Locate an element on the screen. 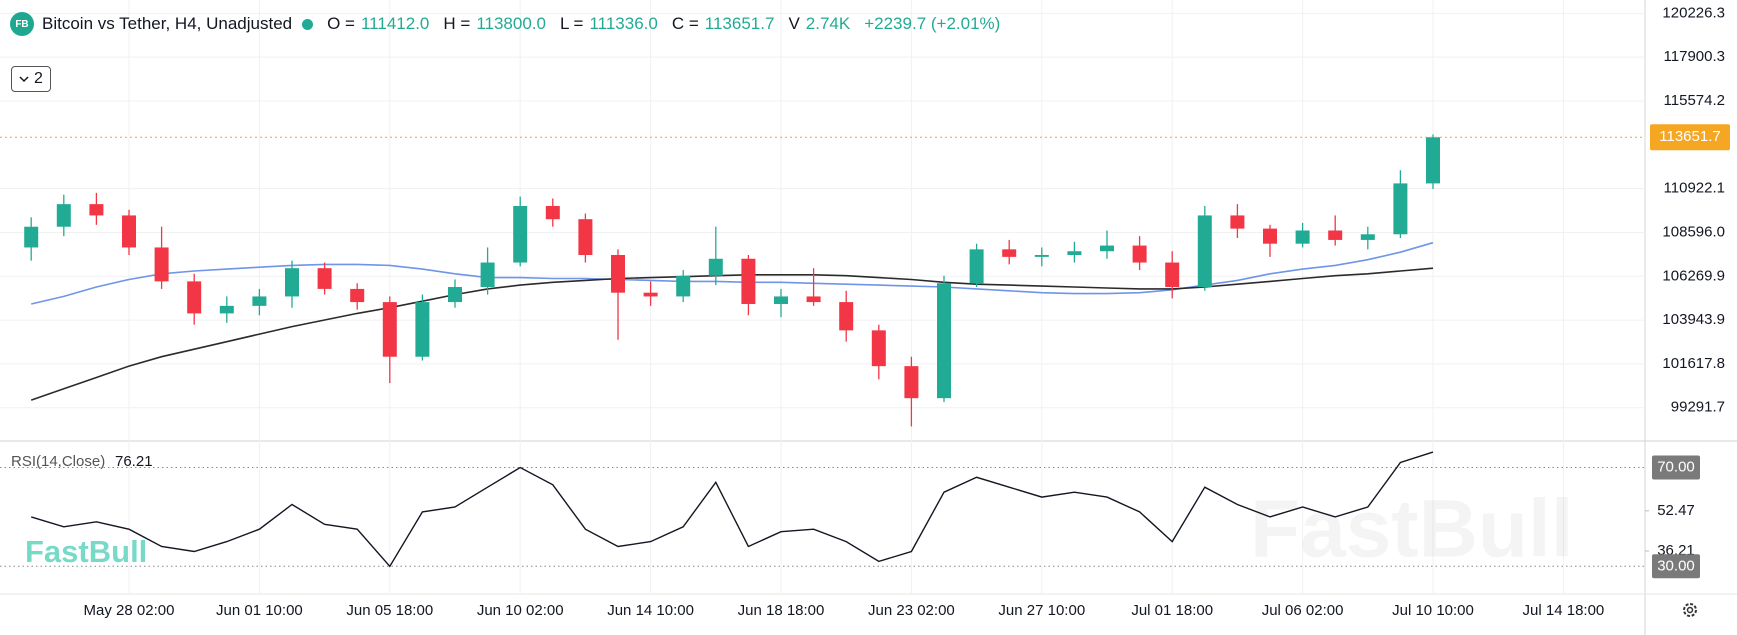  y-tick-label: 110922.1 is located at coordinates (1694, 188).